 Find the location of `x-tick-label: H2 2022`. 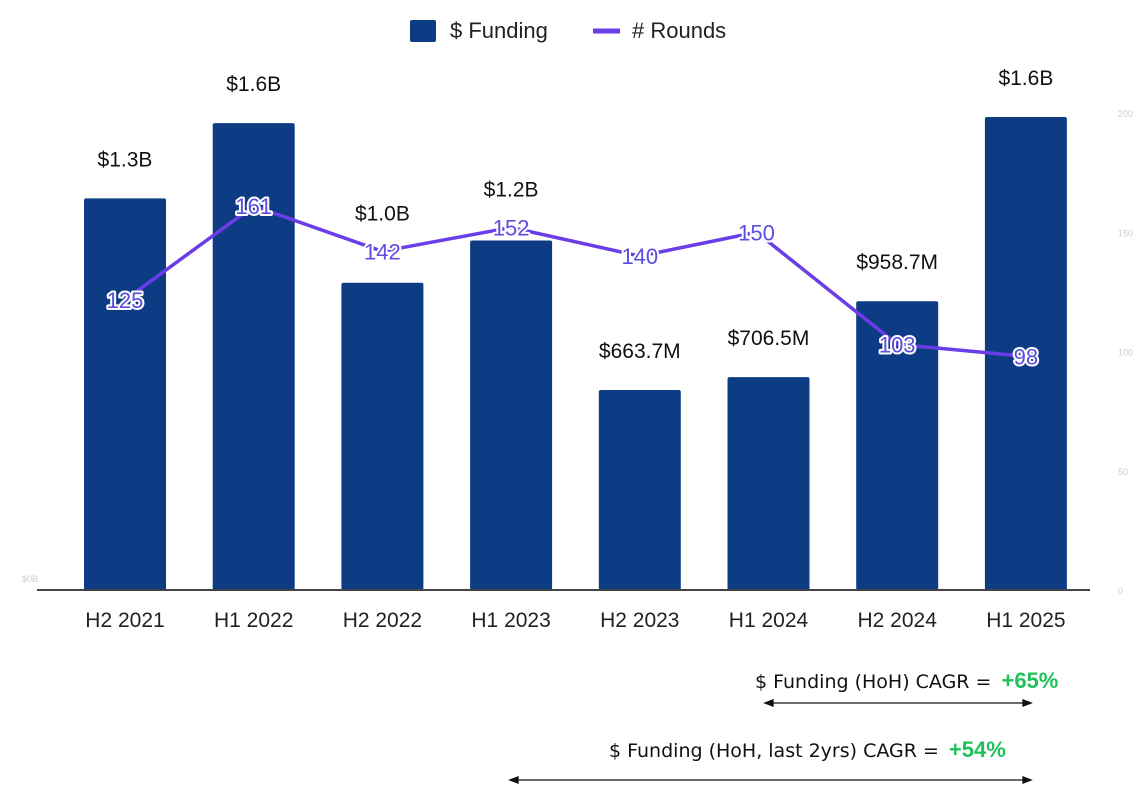

x-tick-label: H2 2022 is located at coordinates (382, 620).